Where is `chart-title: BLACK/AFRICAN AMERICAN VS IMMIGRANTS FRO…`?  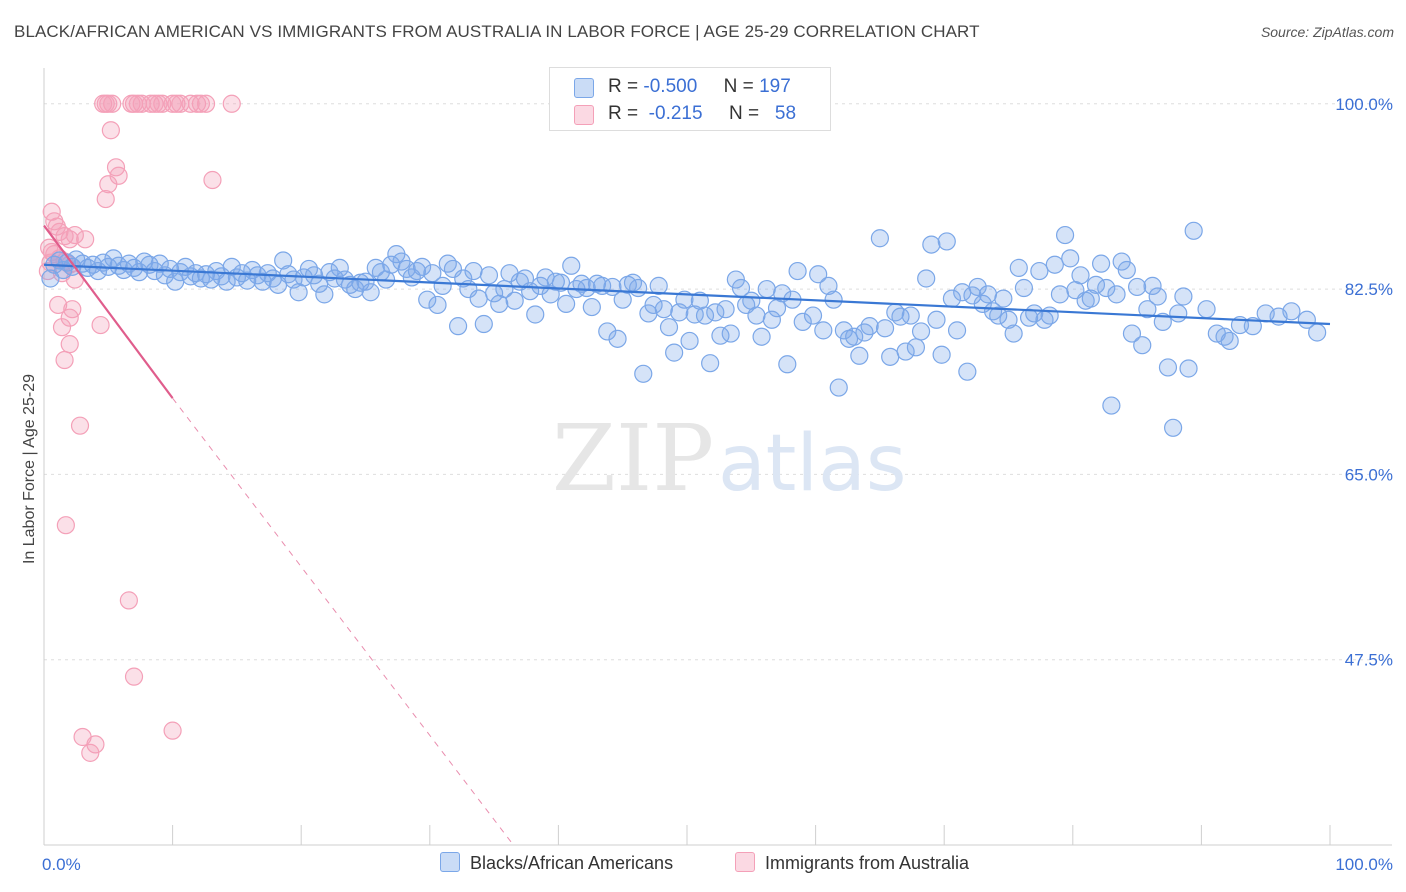
chart-title: BLACK/AFRICAN AMERICAN VS IMMIGRANTS FRO… is located at coordinates (497, 31).